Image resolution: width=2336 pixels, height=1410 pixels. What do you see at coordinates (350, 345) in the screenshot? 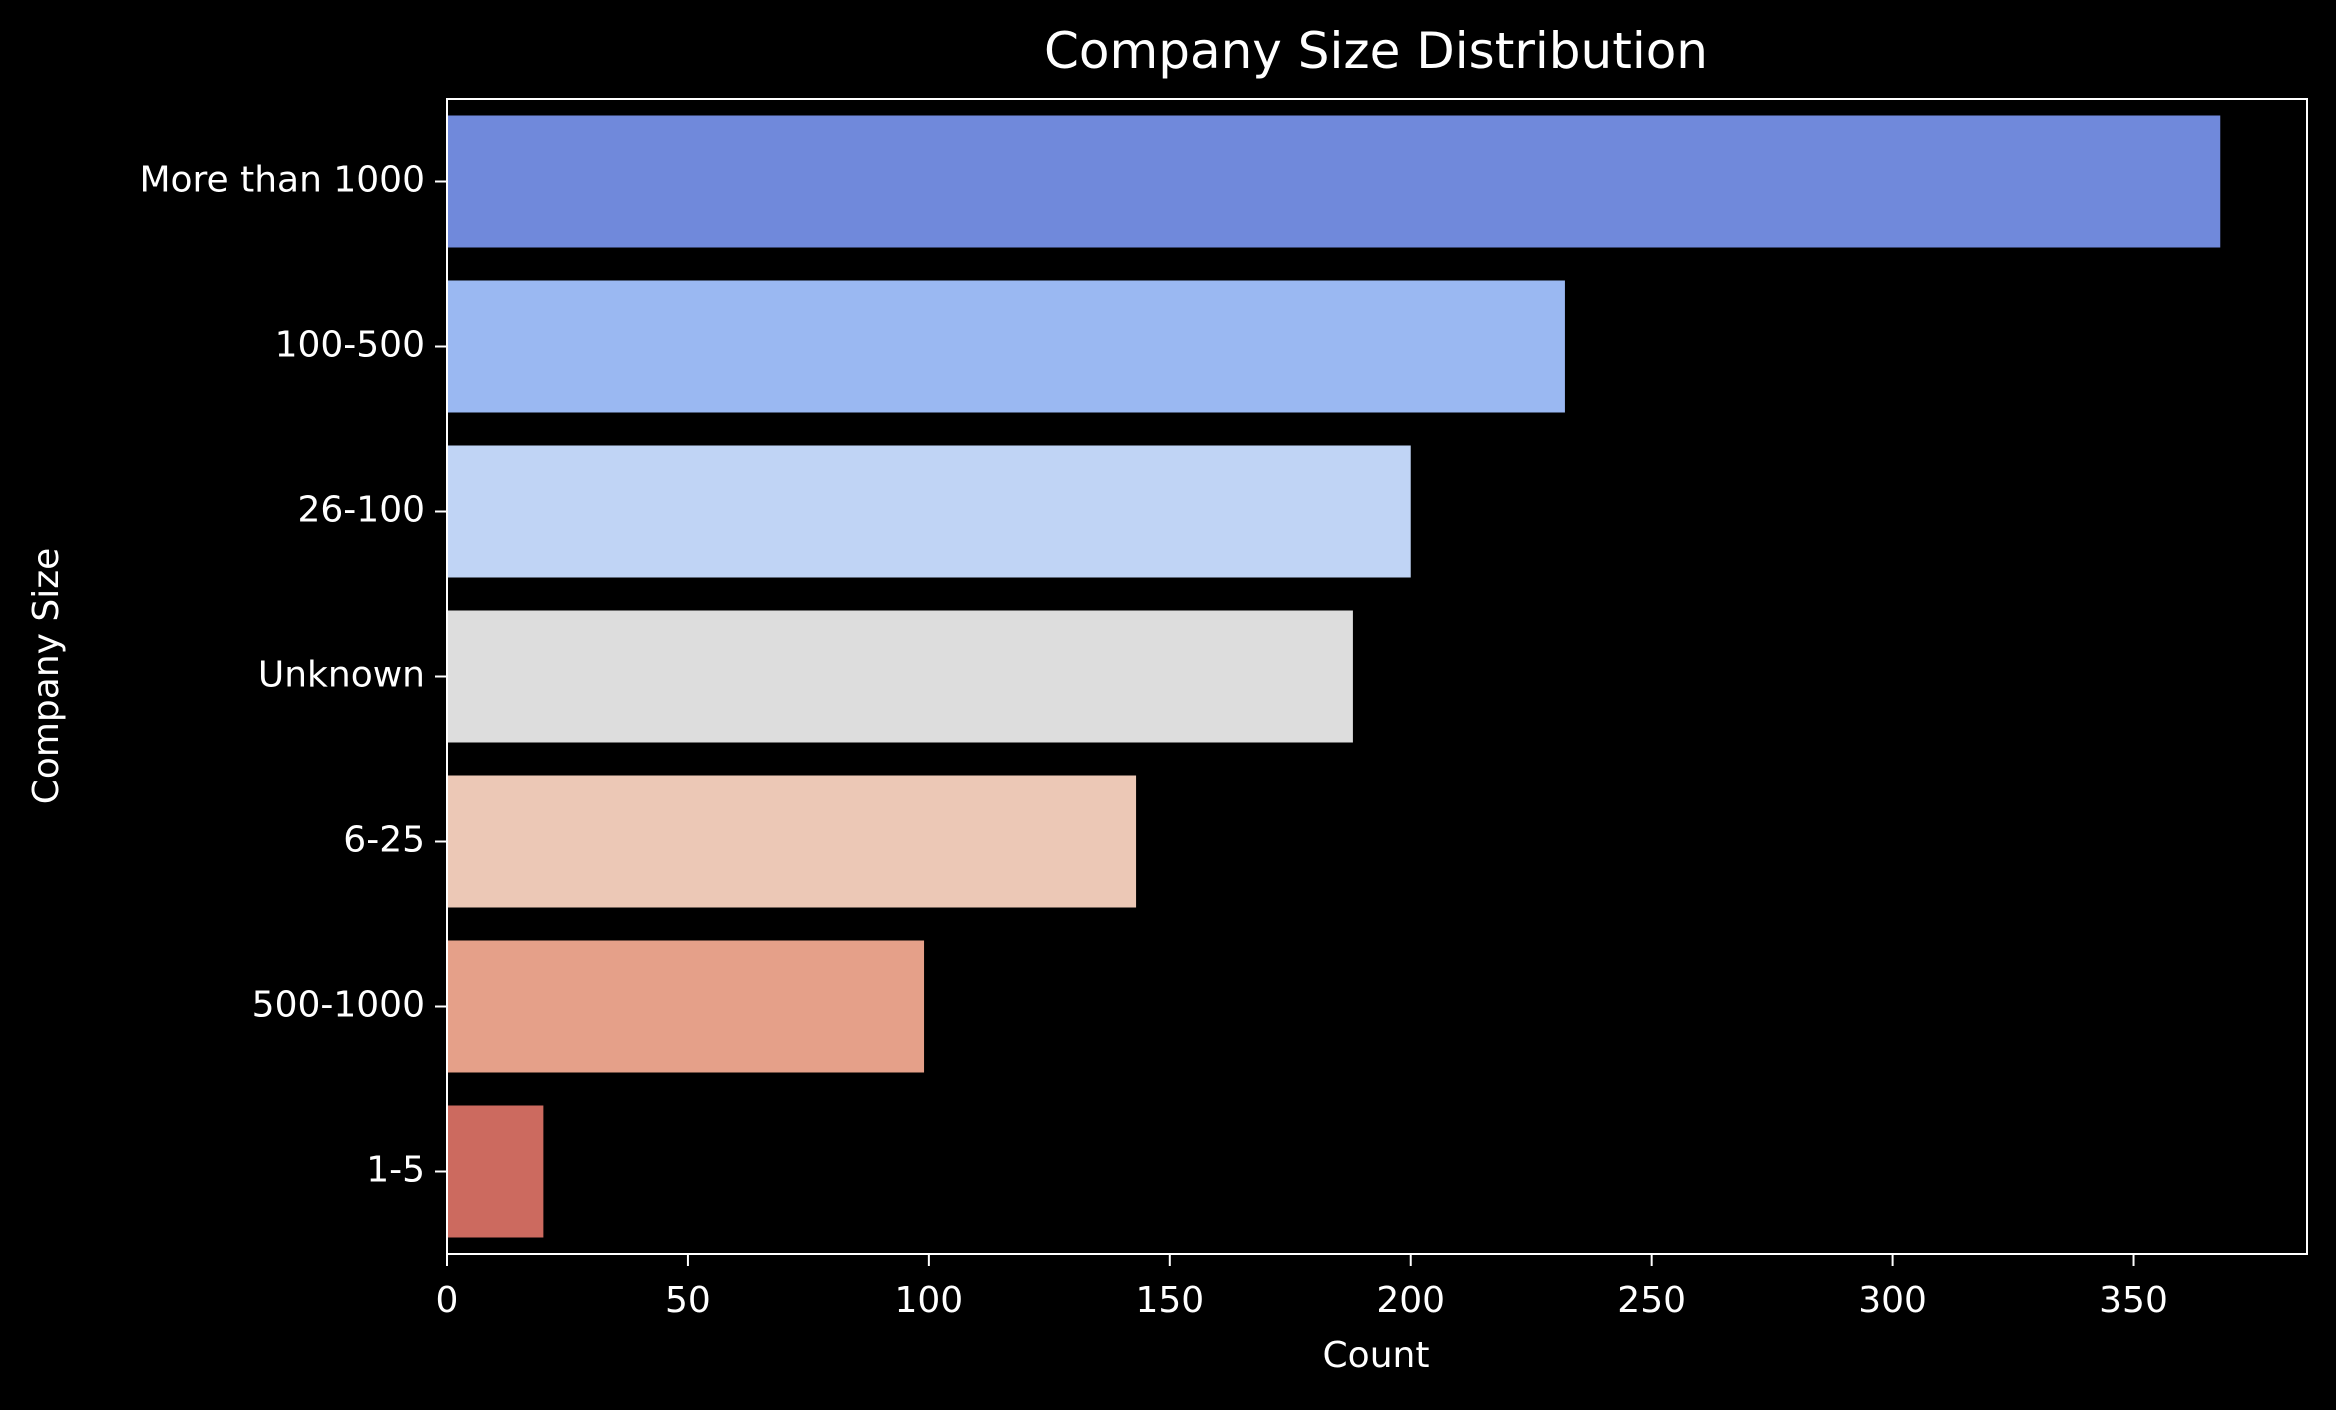
I see `y-tick-label: 100-500` at bounding box center [350, 345].